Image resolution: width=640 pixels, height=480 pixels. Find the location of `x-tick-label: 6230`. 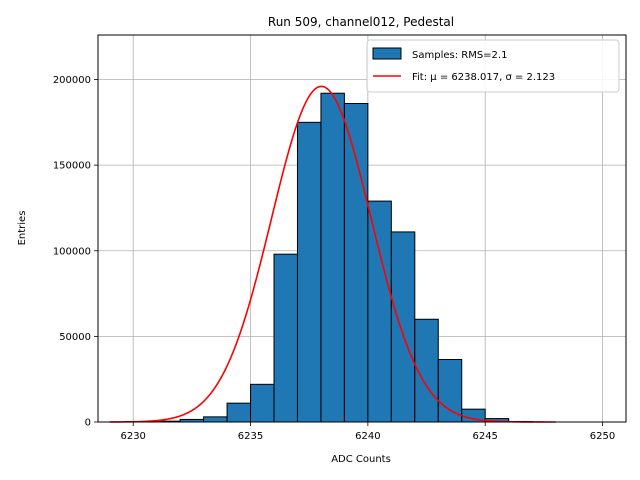

x-tick-label: 6230 is located at coordinates (132, 436).